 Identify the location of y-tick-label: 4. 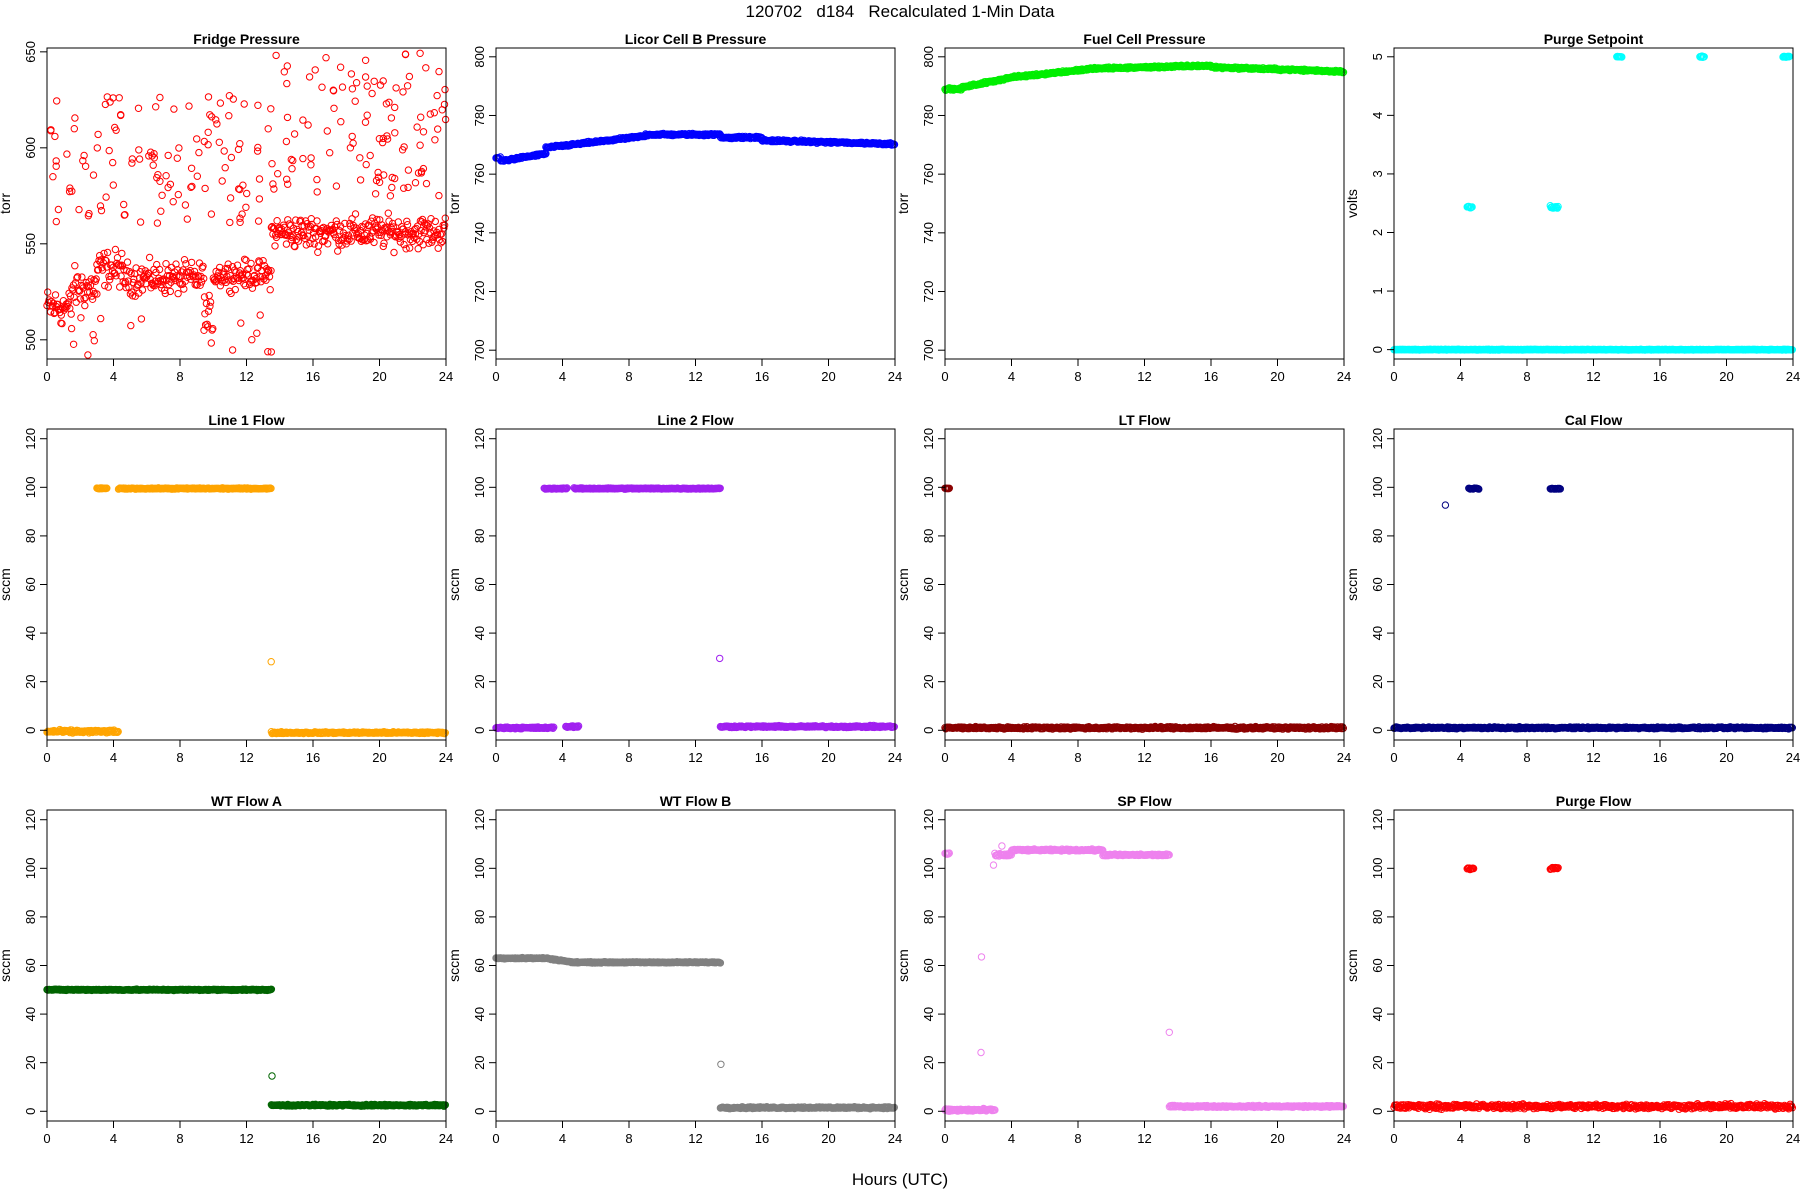
(1377, 115).